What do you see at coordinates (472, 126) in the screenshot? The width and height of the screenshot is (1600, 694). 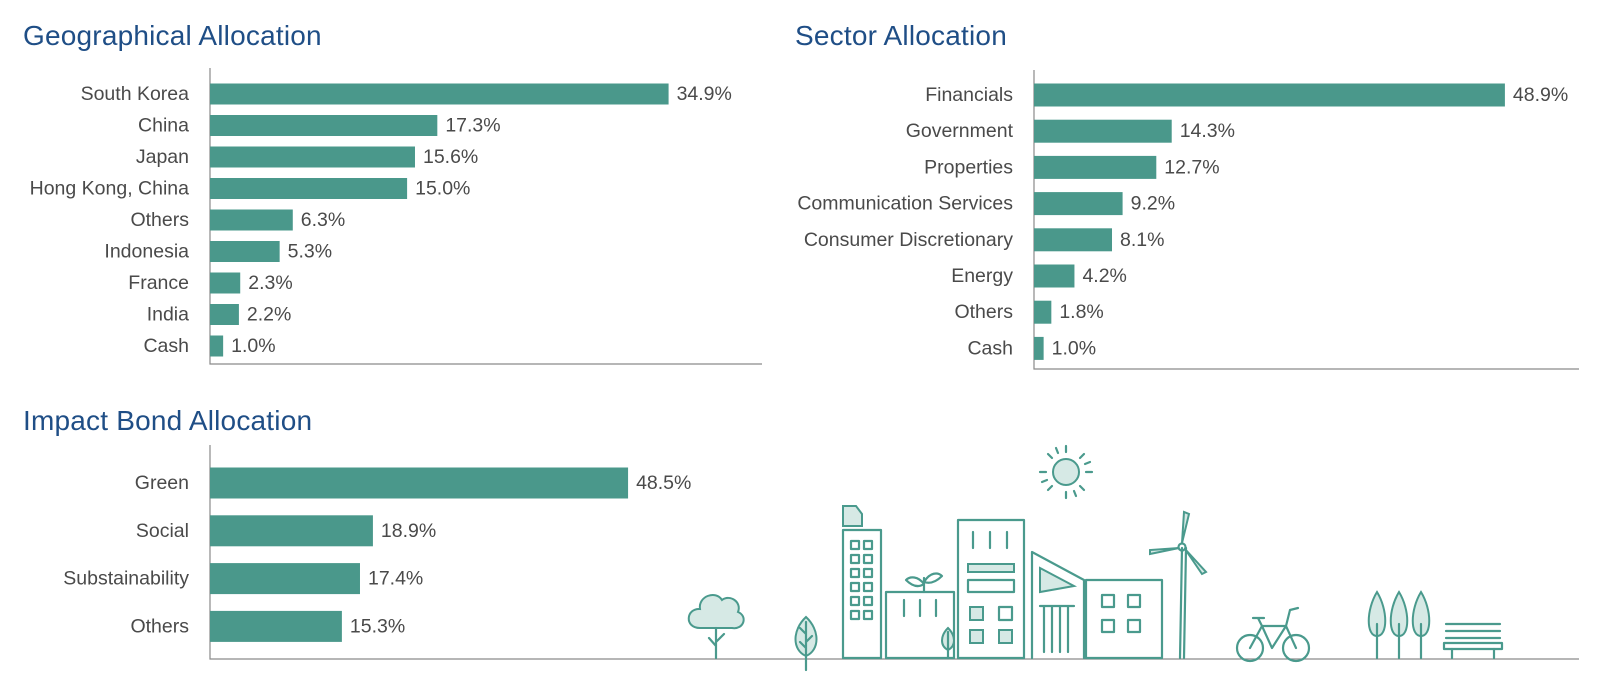 I see `value-label: 17.3%` at bounding box center [472, 126].